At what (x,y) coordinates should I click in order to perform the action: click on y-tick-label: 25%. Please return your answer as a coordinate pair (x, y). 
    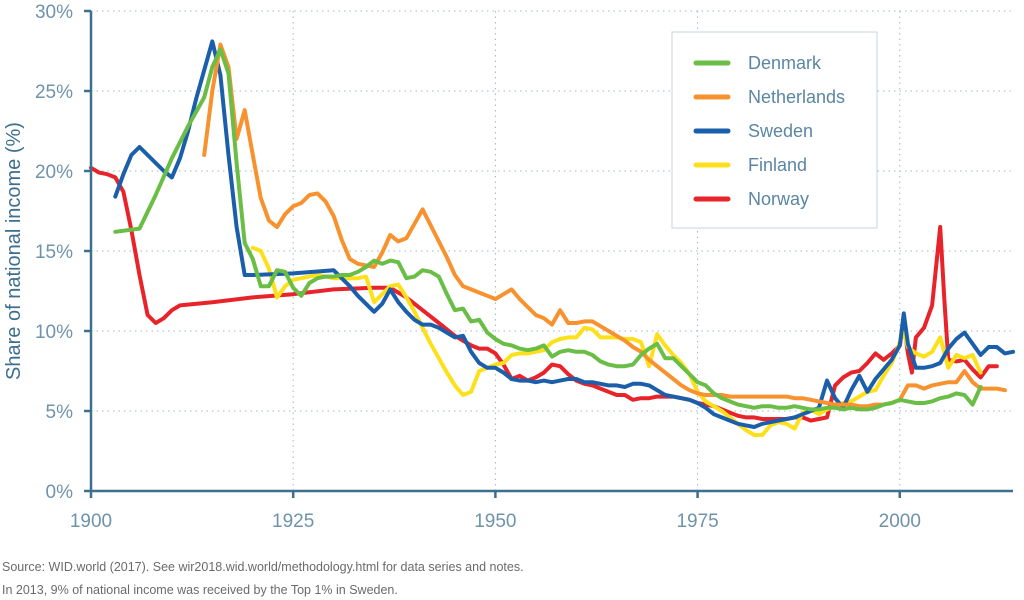
    Looking at the image, I should click on (54, 92).